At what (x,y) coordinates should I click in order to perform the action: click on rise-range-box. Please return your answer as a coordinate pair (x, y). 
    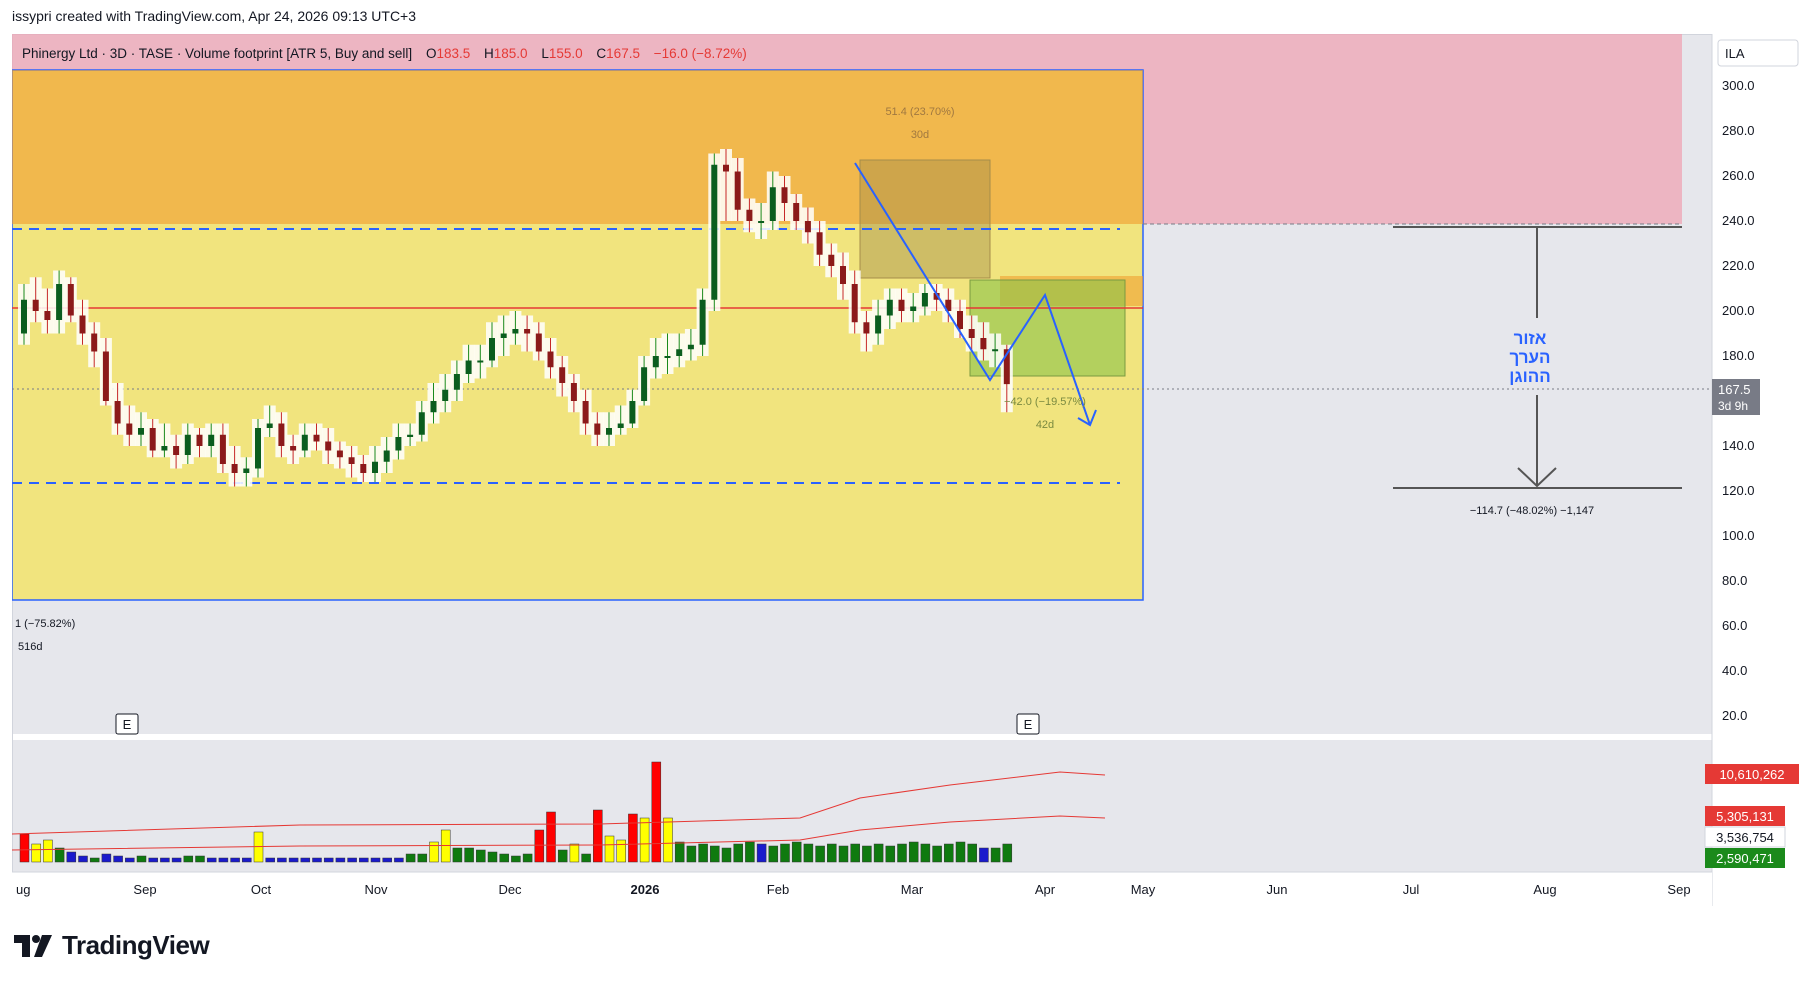
    Looking at the image, I should click on (925, 219).